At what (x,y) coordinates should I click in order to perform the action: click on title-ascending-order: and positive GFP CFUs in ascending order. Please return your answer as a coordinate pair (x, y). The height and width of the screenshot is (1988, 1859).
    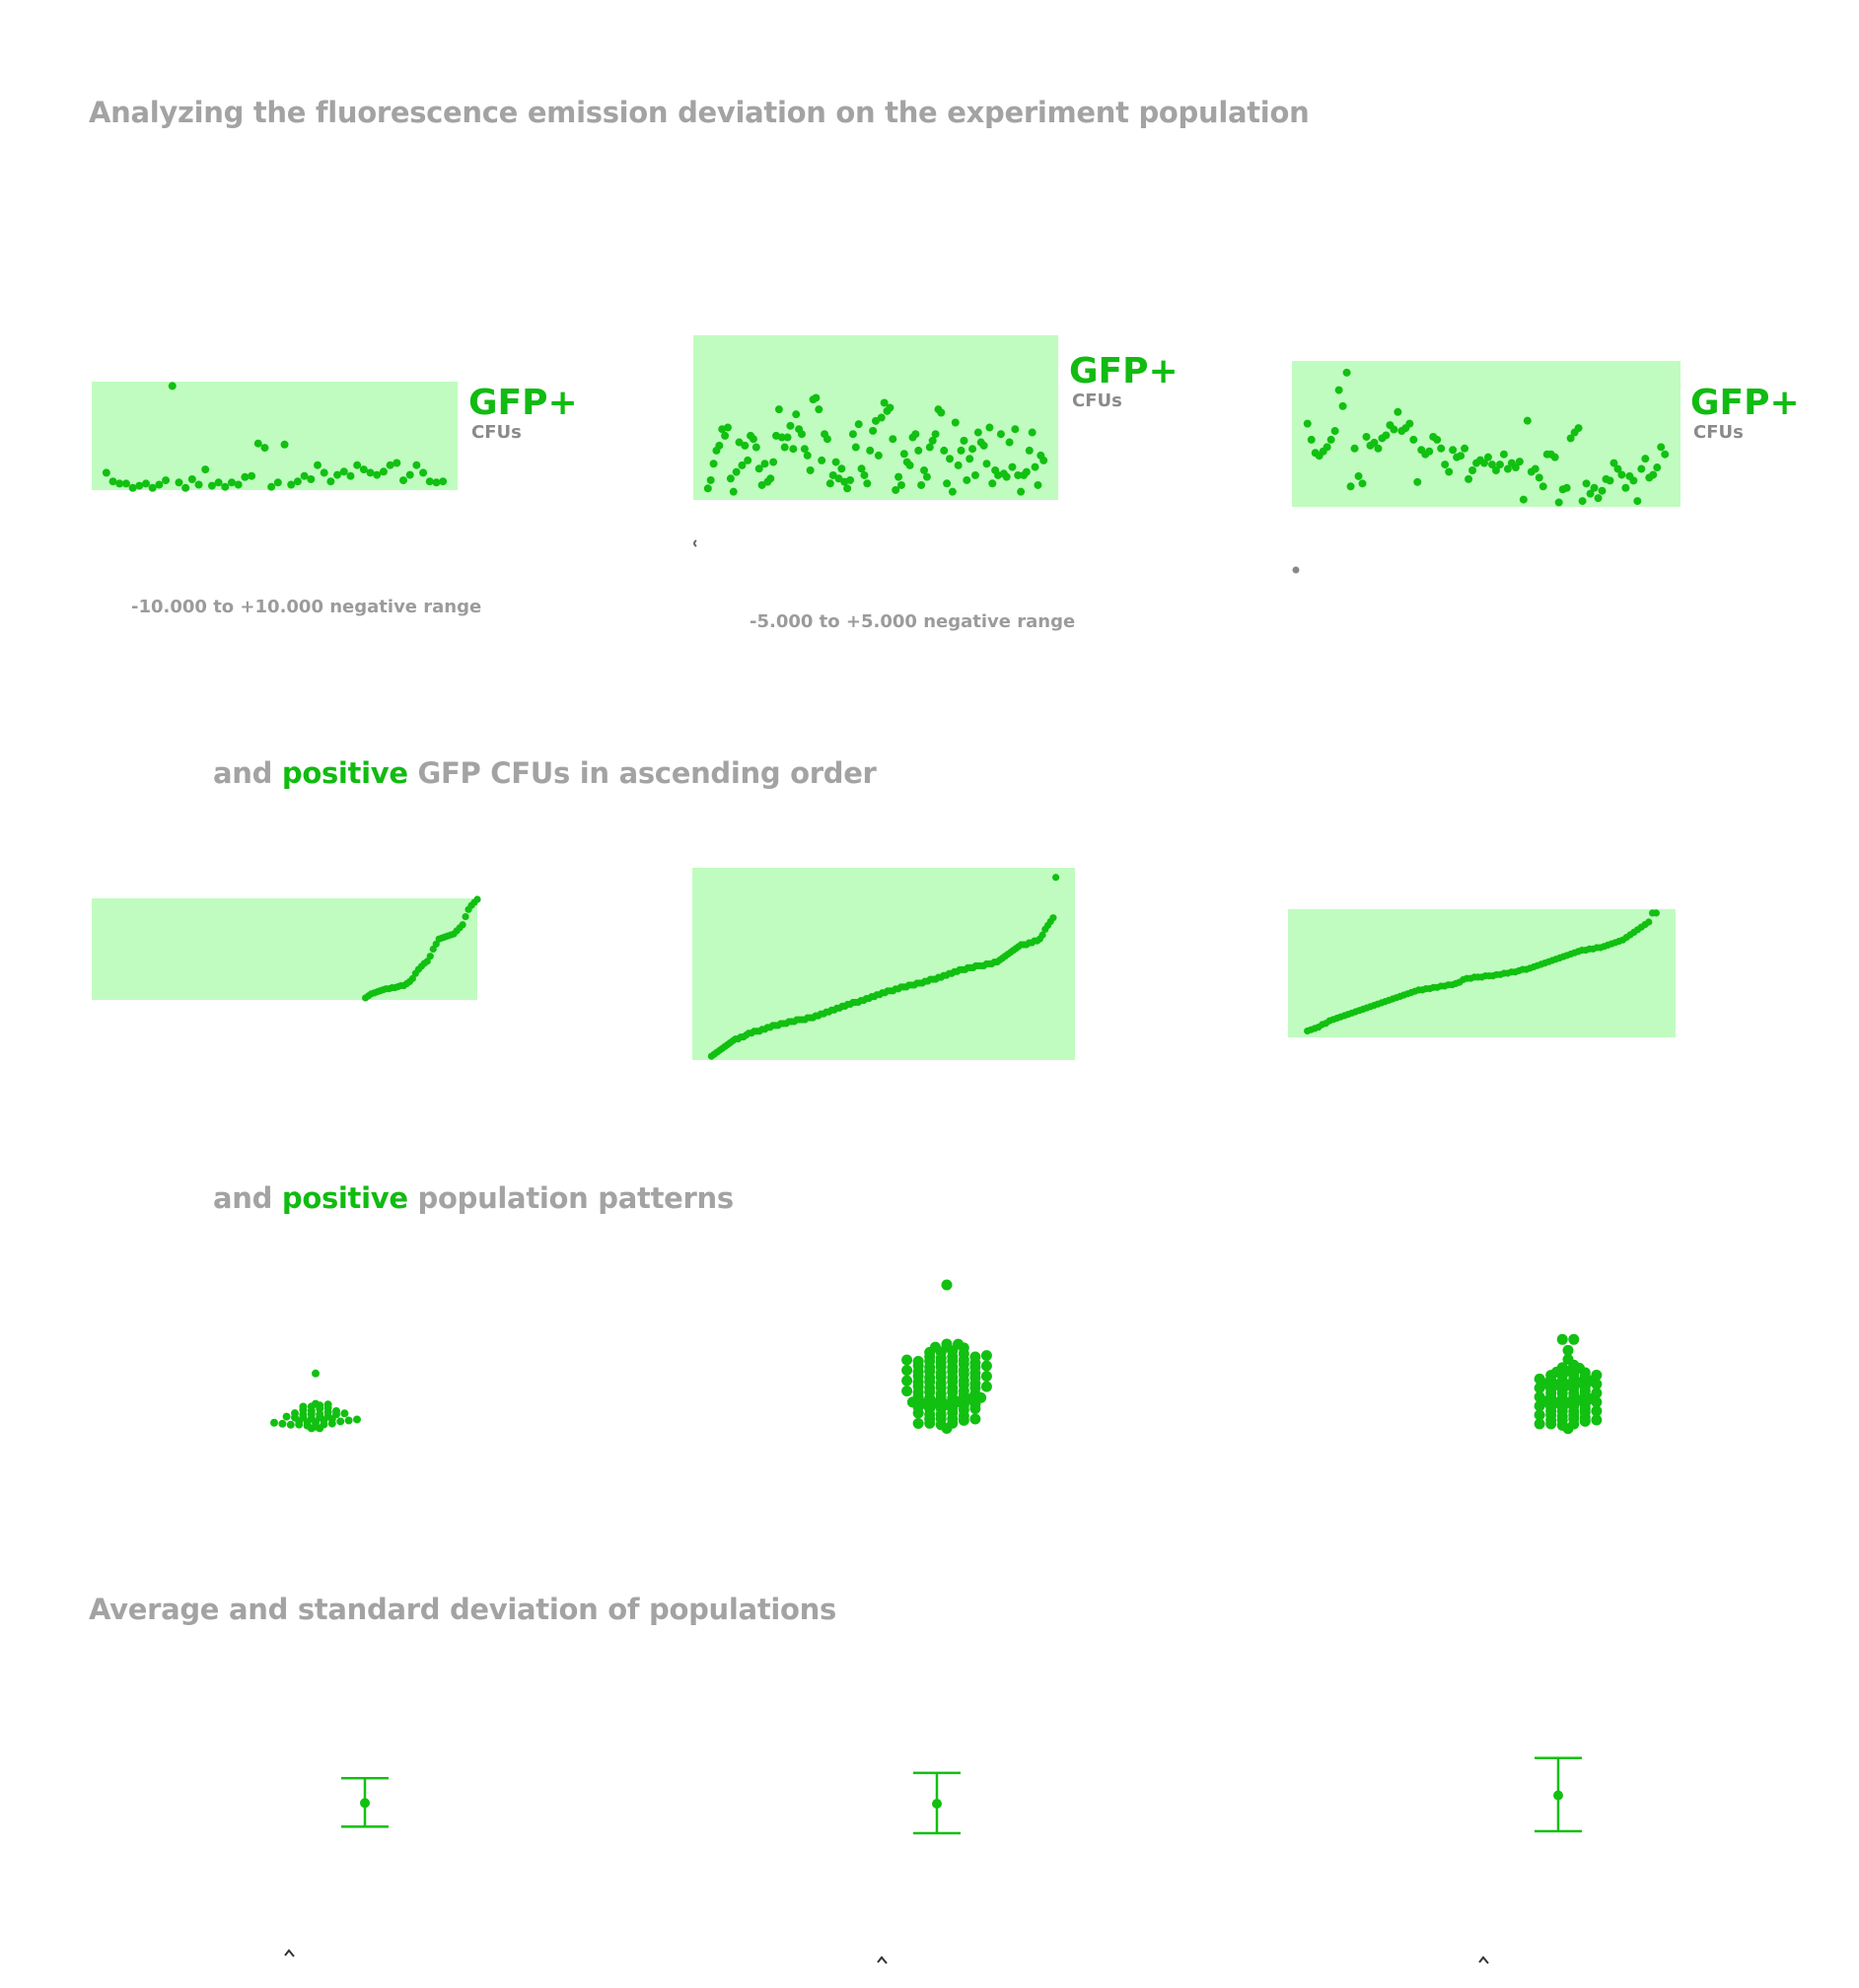
    Looking at the image, I should click on (545, 773).